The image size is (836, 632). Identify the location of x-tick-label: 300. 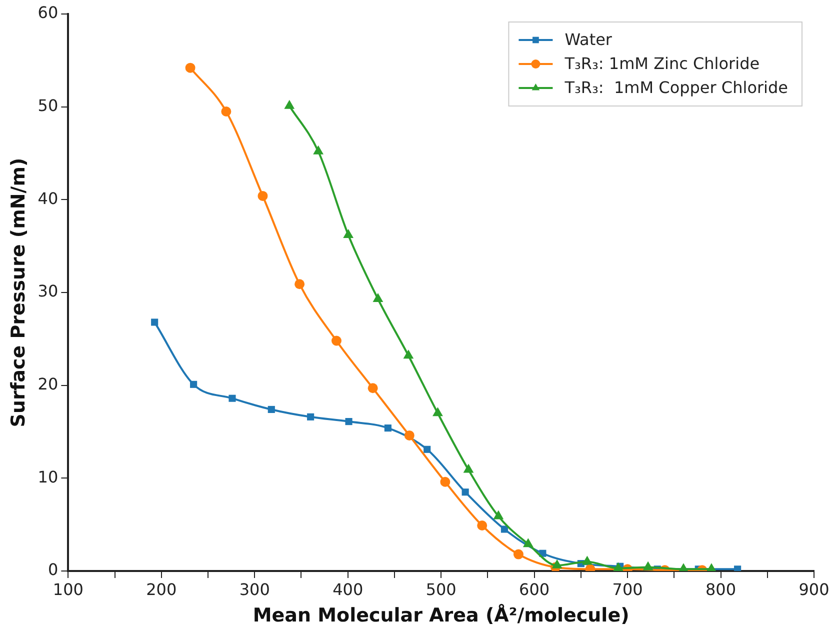
(254, 589).